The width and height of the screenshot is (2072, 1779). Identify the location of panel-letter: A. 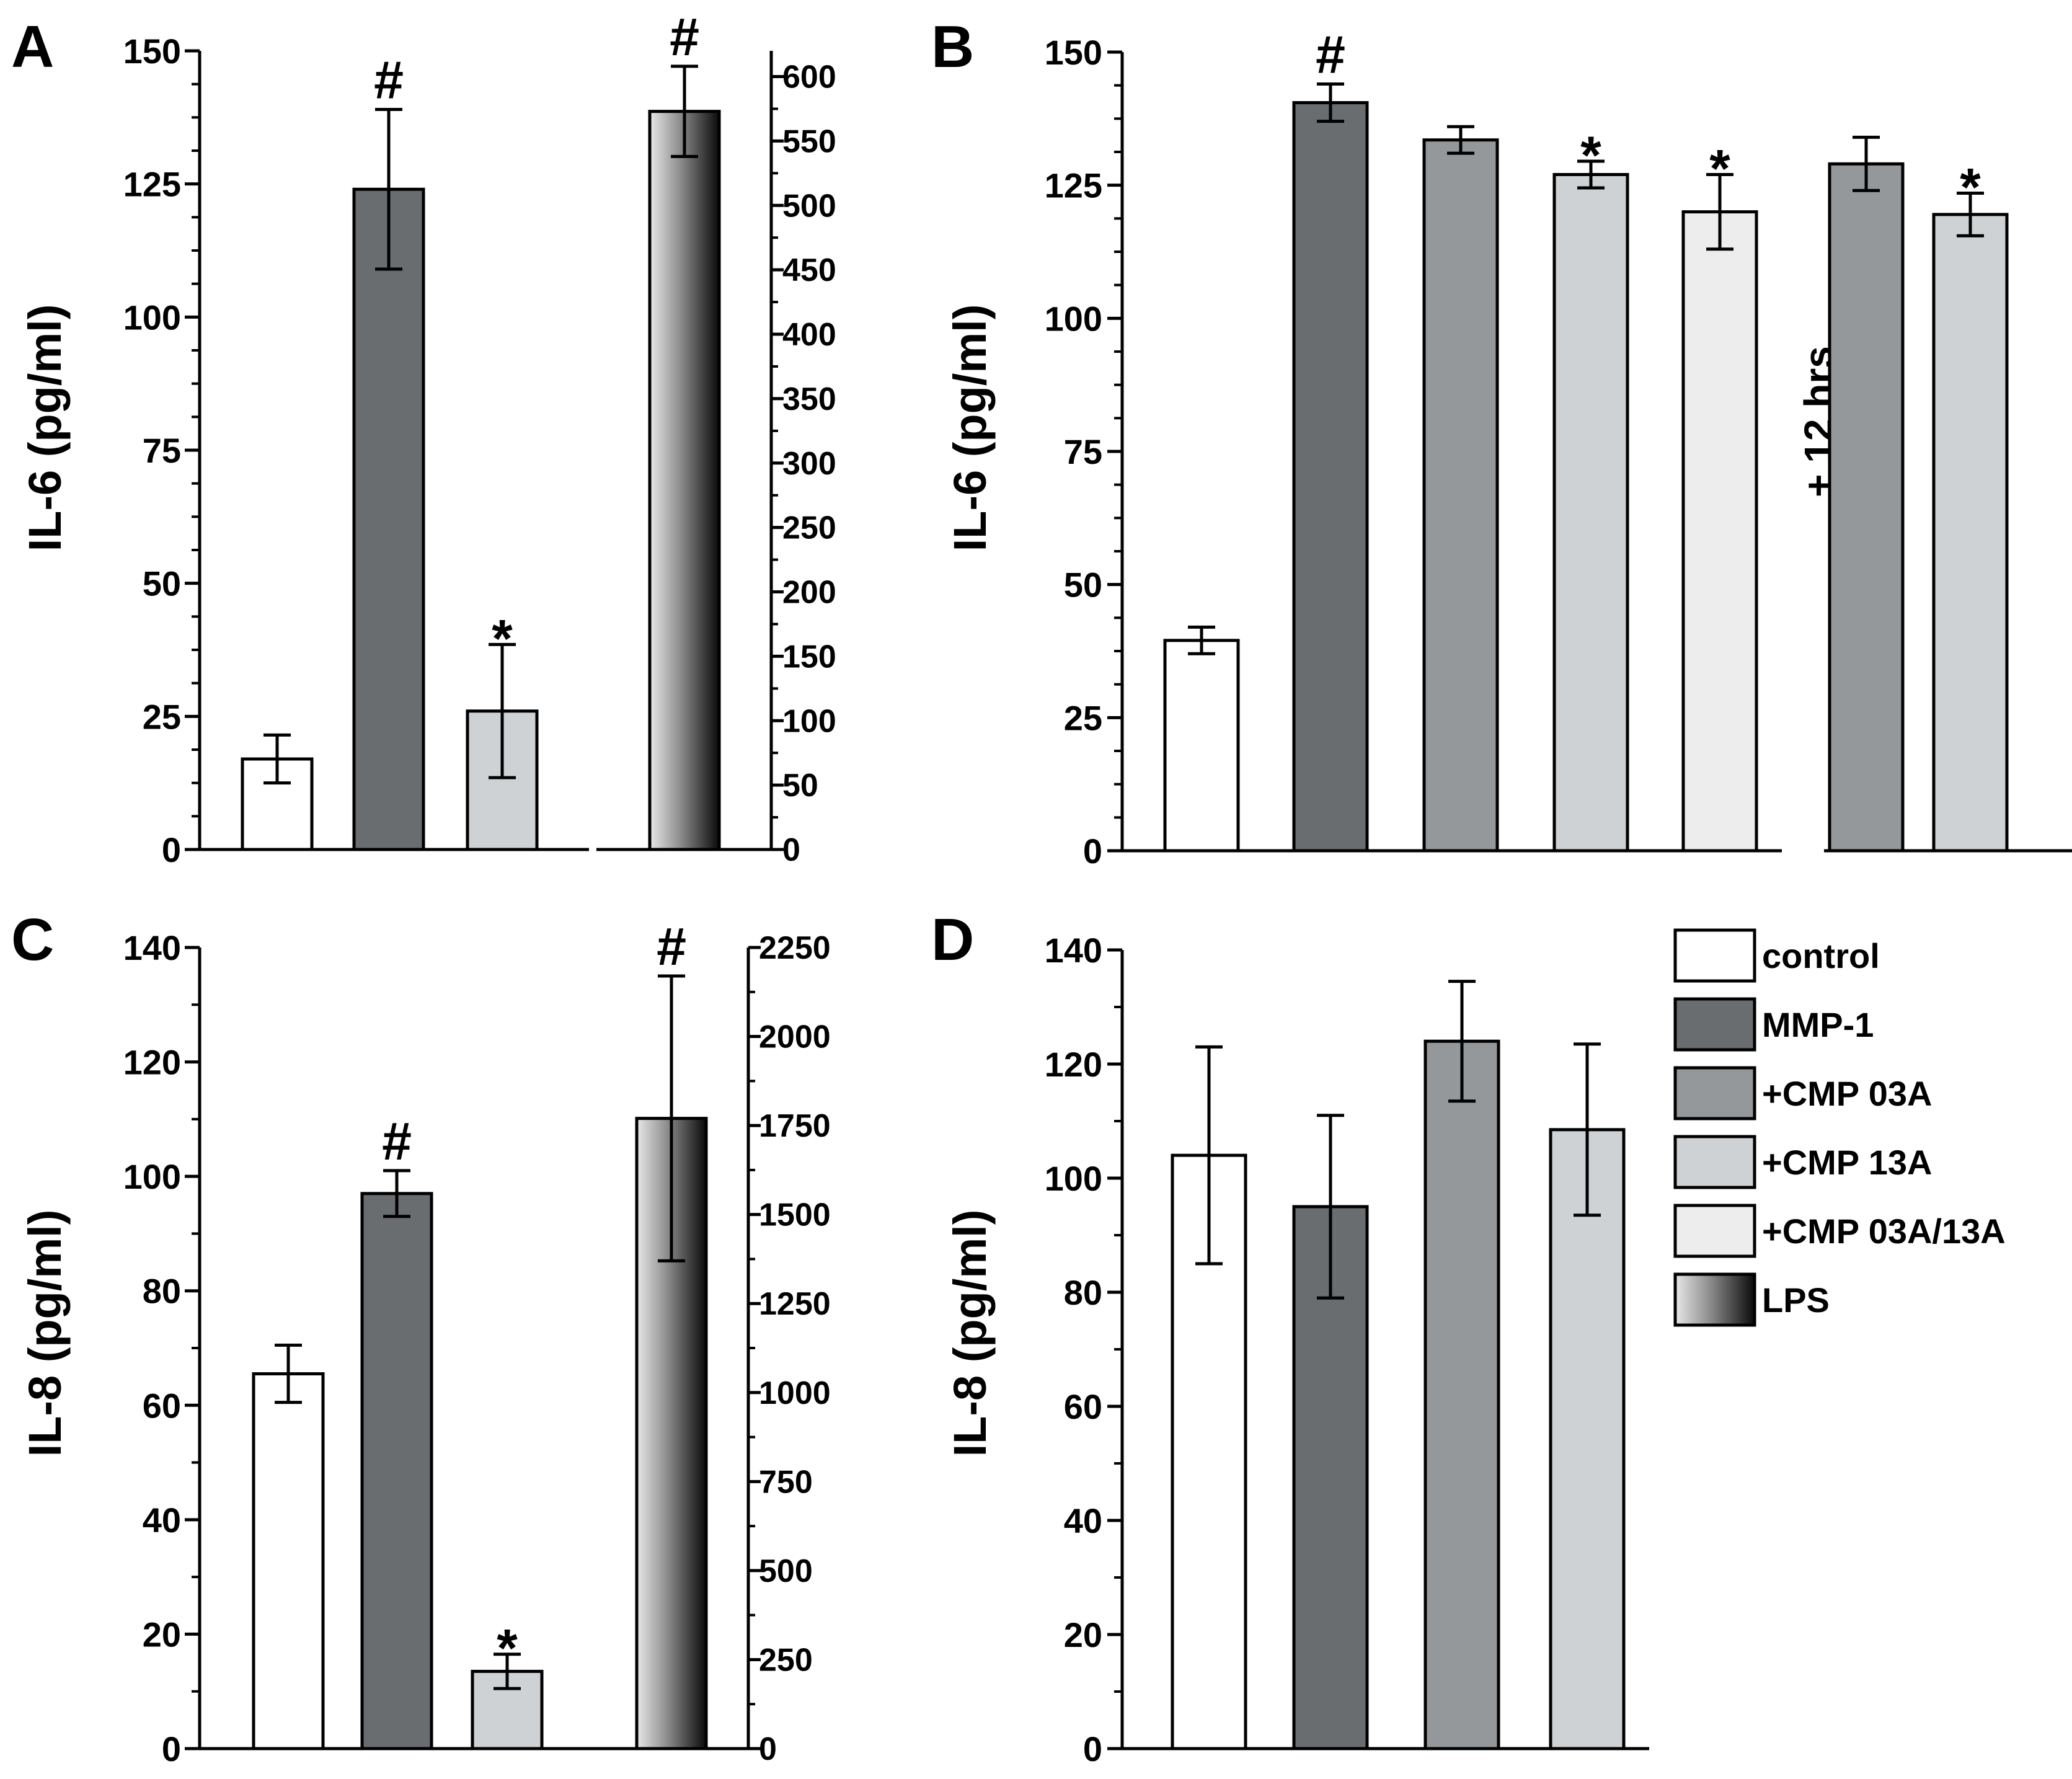
(32, 47).